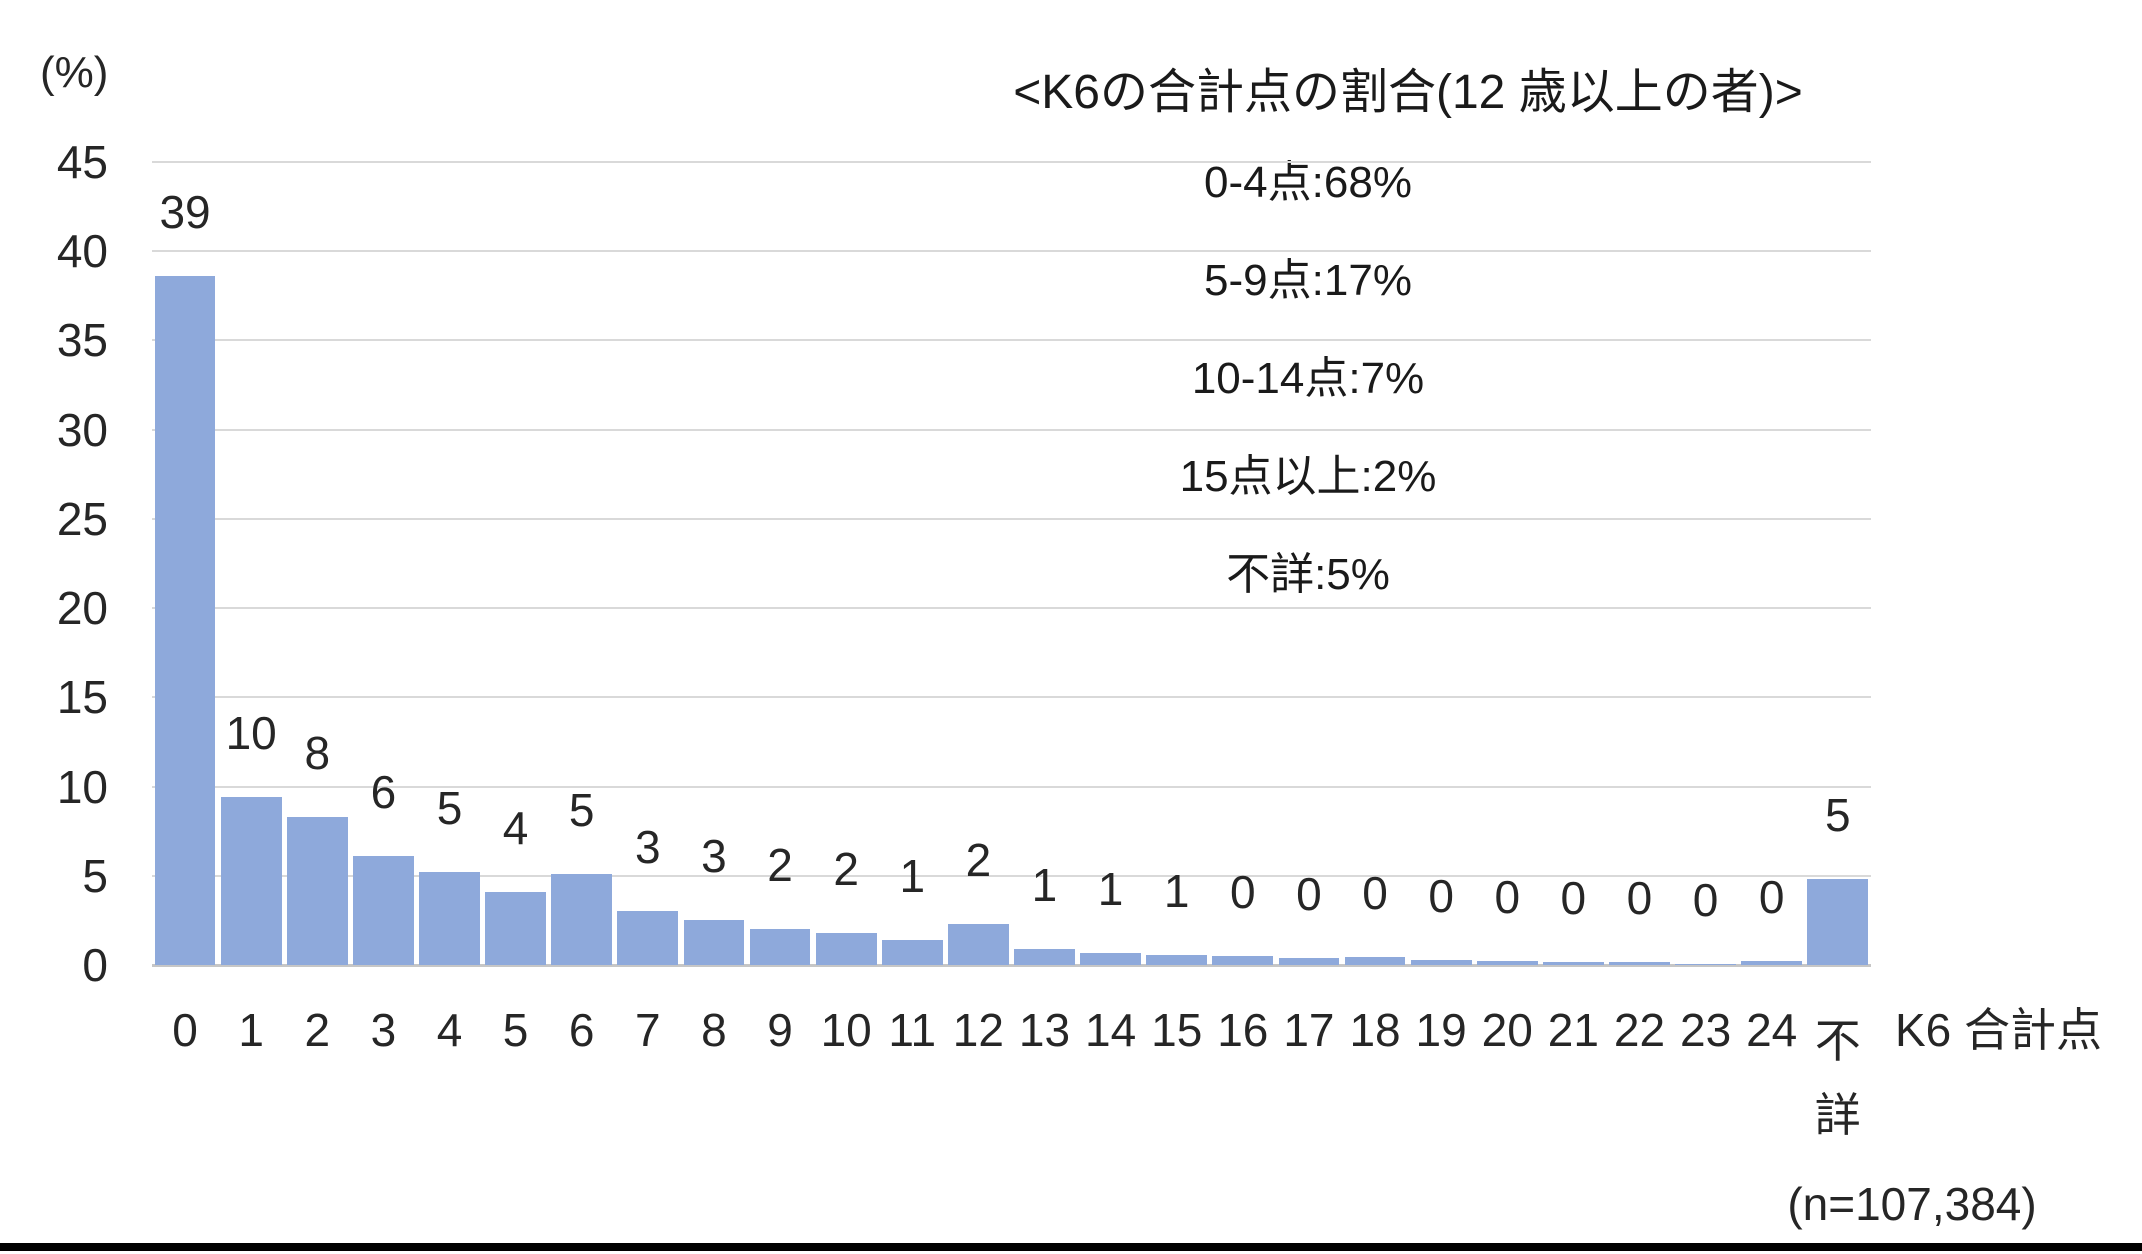 This screenshot has width=2142, height=1254. I want to click on x-tick-label: 14, so click(1111, 1030).